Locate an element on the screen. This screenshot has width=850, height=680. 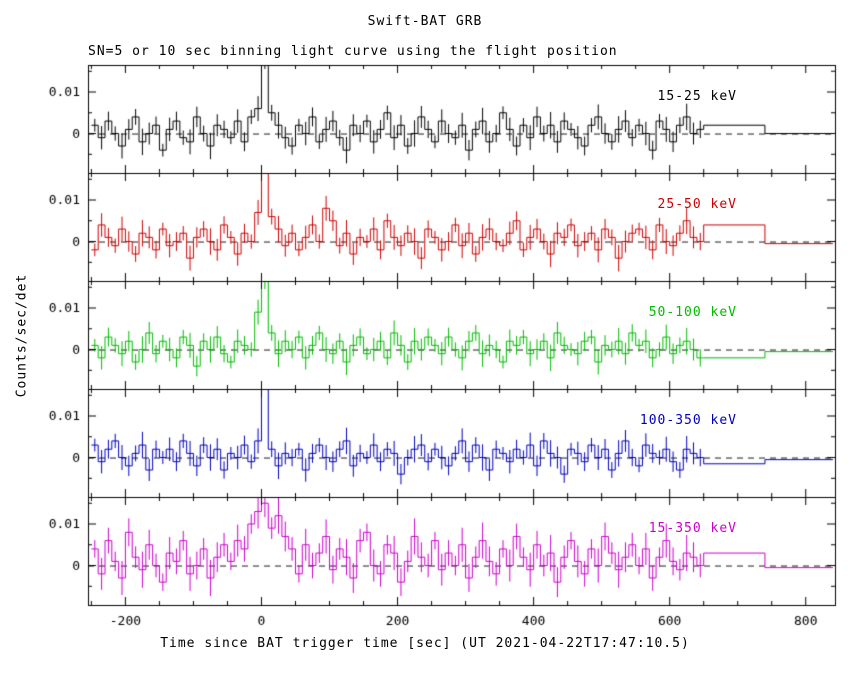
panel-label-15-25-kev: 15-25 keV is located at coordinates (697, 96).